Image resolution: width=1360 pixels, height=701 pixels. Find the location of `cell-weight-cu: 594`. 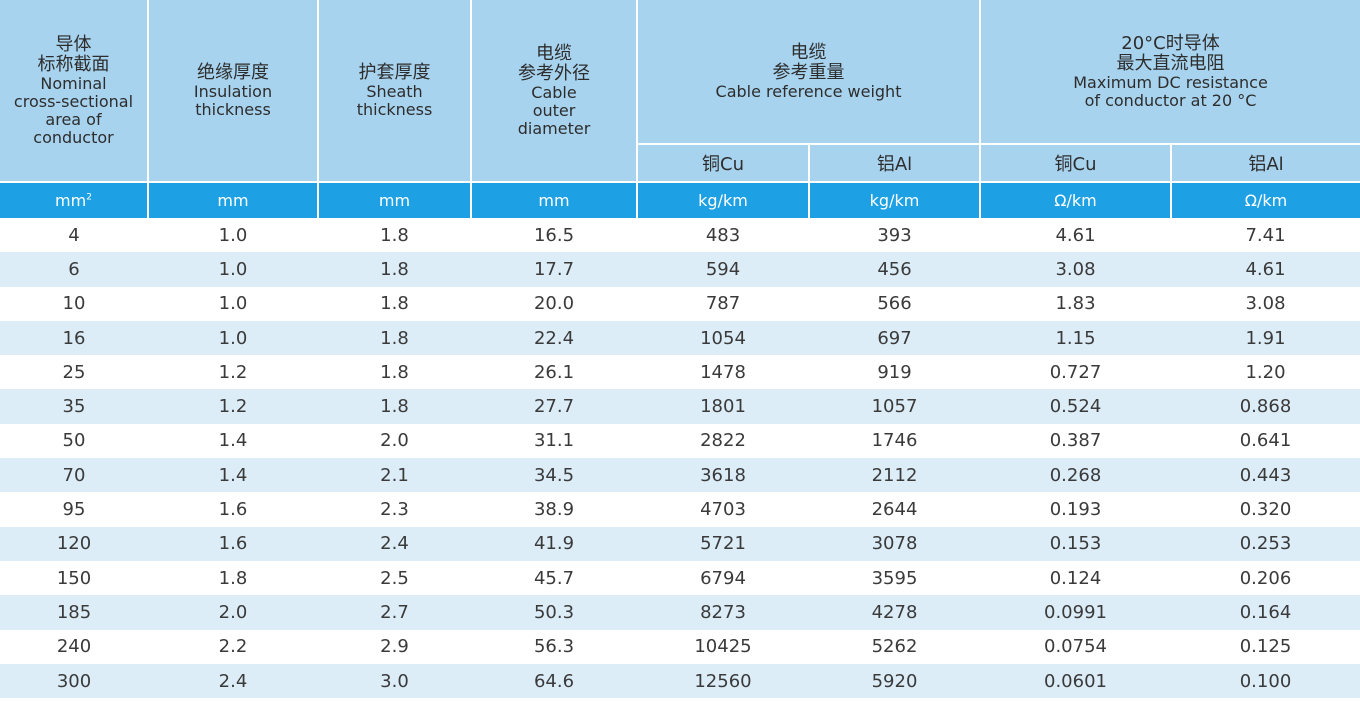

cell-weight-cu: 594 is located at coordinates (723, 269).